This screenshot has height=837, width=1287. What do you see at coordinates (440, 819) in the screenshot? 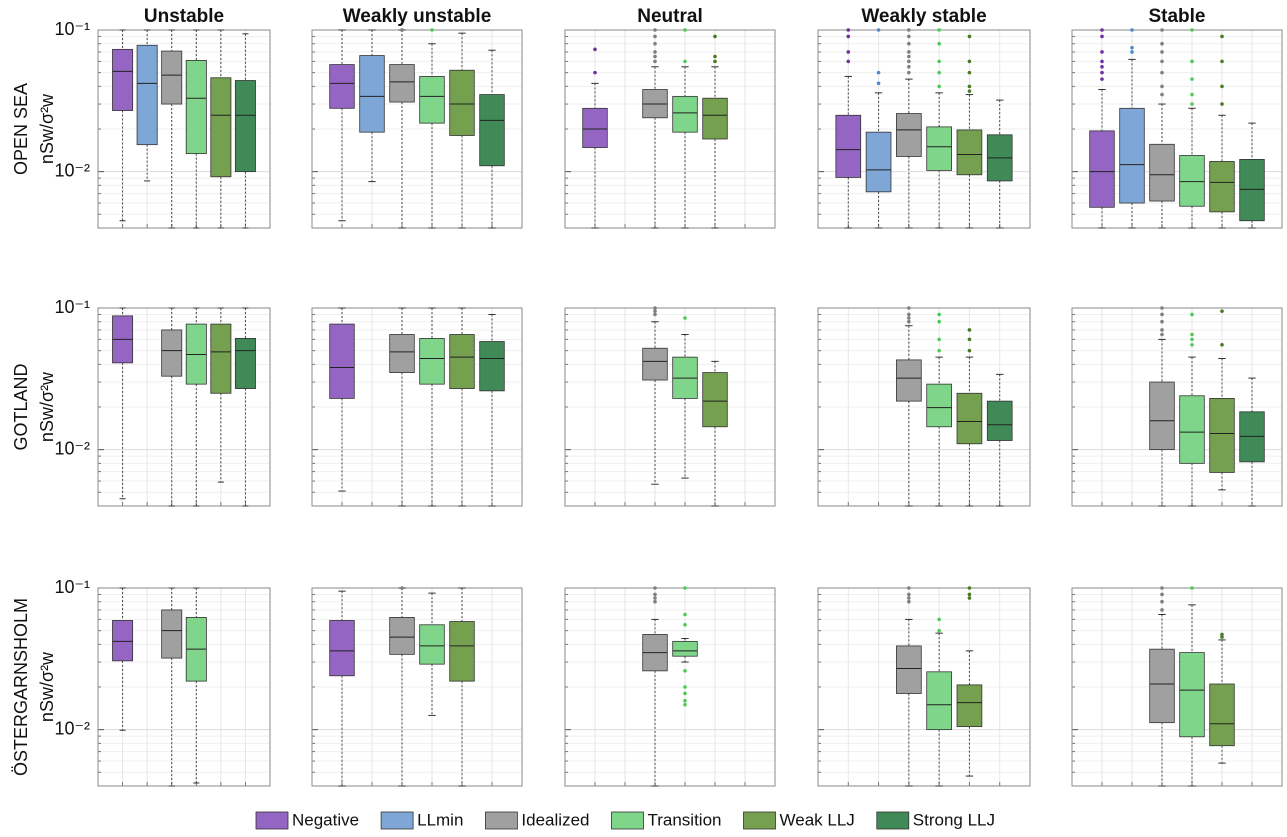
I see `legend-label: LLmin` at bounding box center [440, 819].